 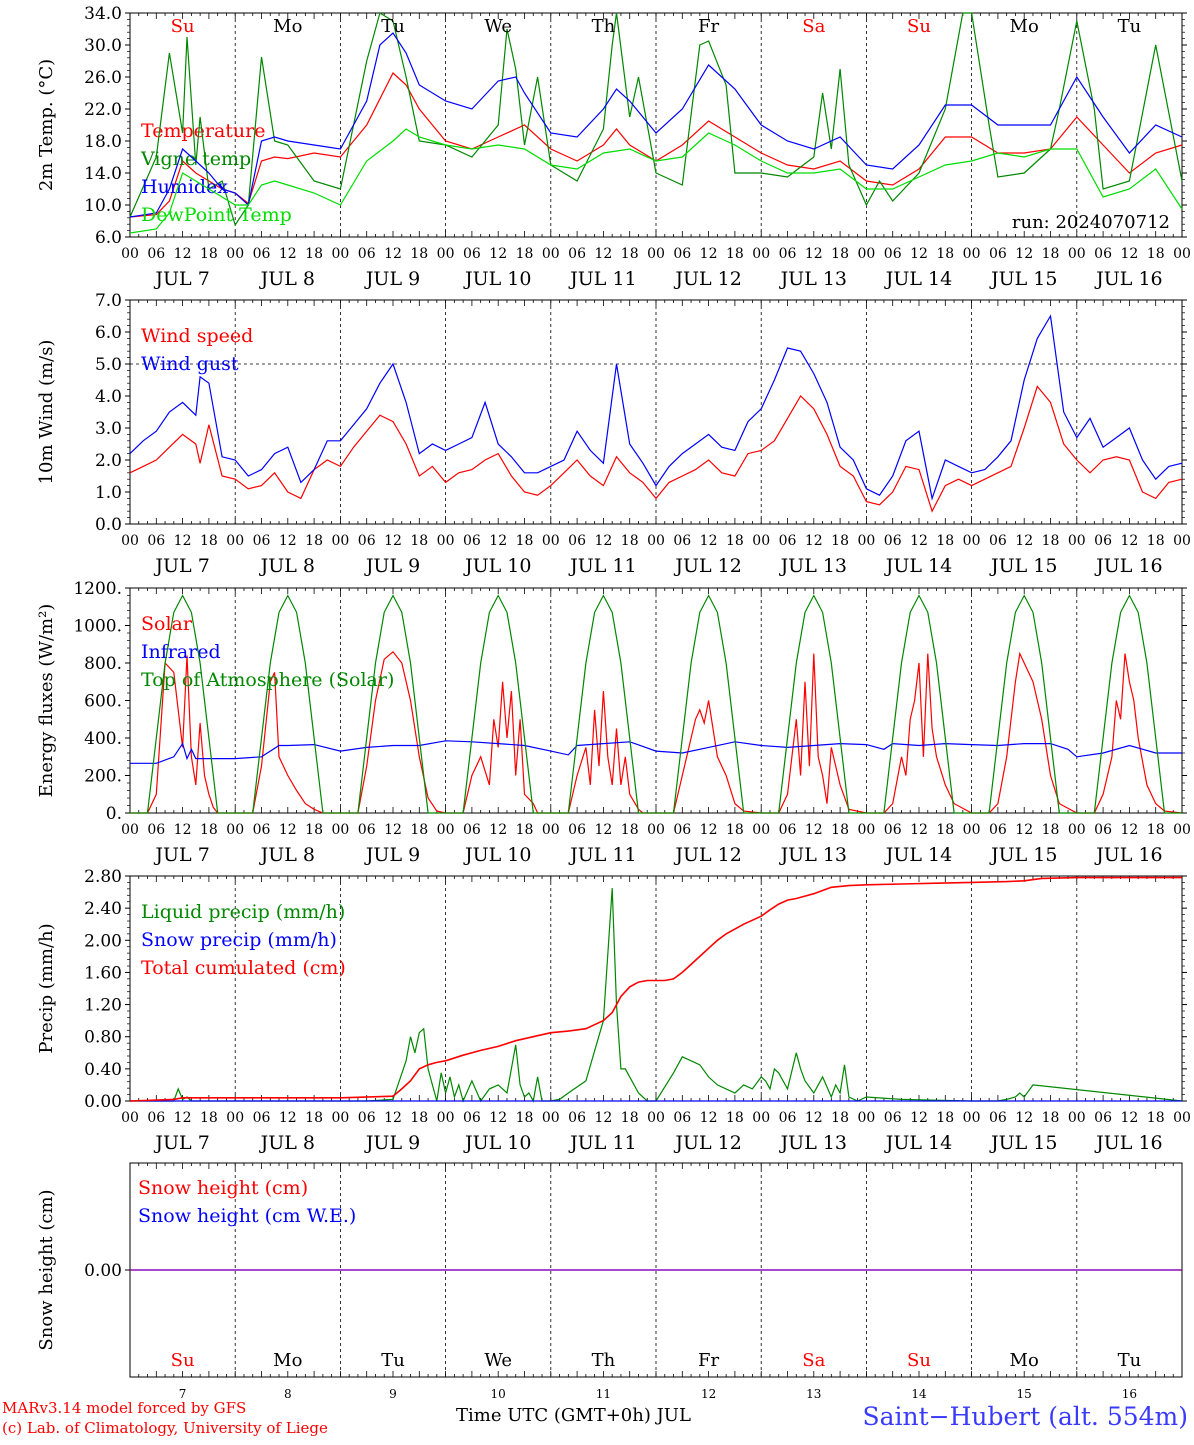 What do you see at coordinates (498, 26) in the screenshot?
I see `weekday-label: We` at bounding box center [498, 26].